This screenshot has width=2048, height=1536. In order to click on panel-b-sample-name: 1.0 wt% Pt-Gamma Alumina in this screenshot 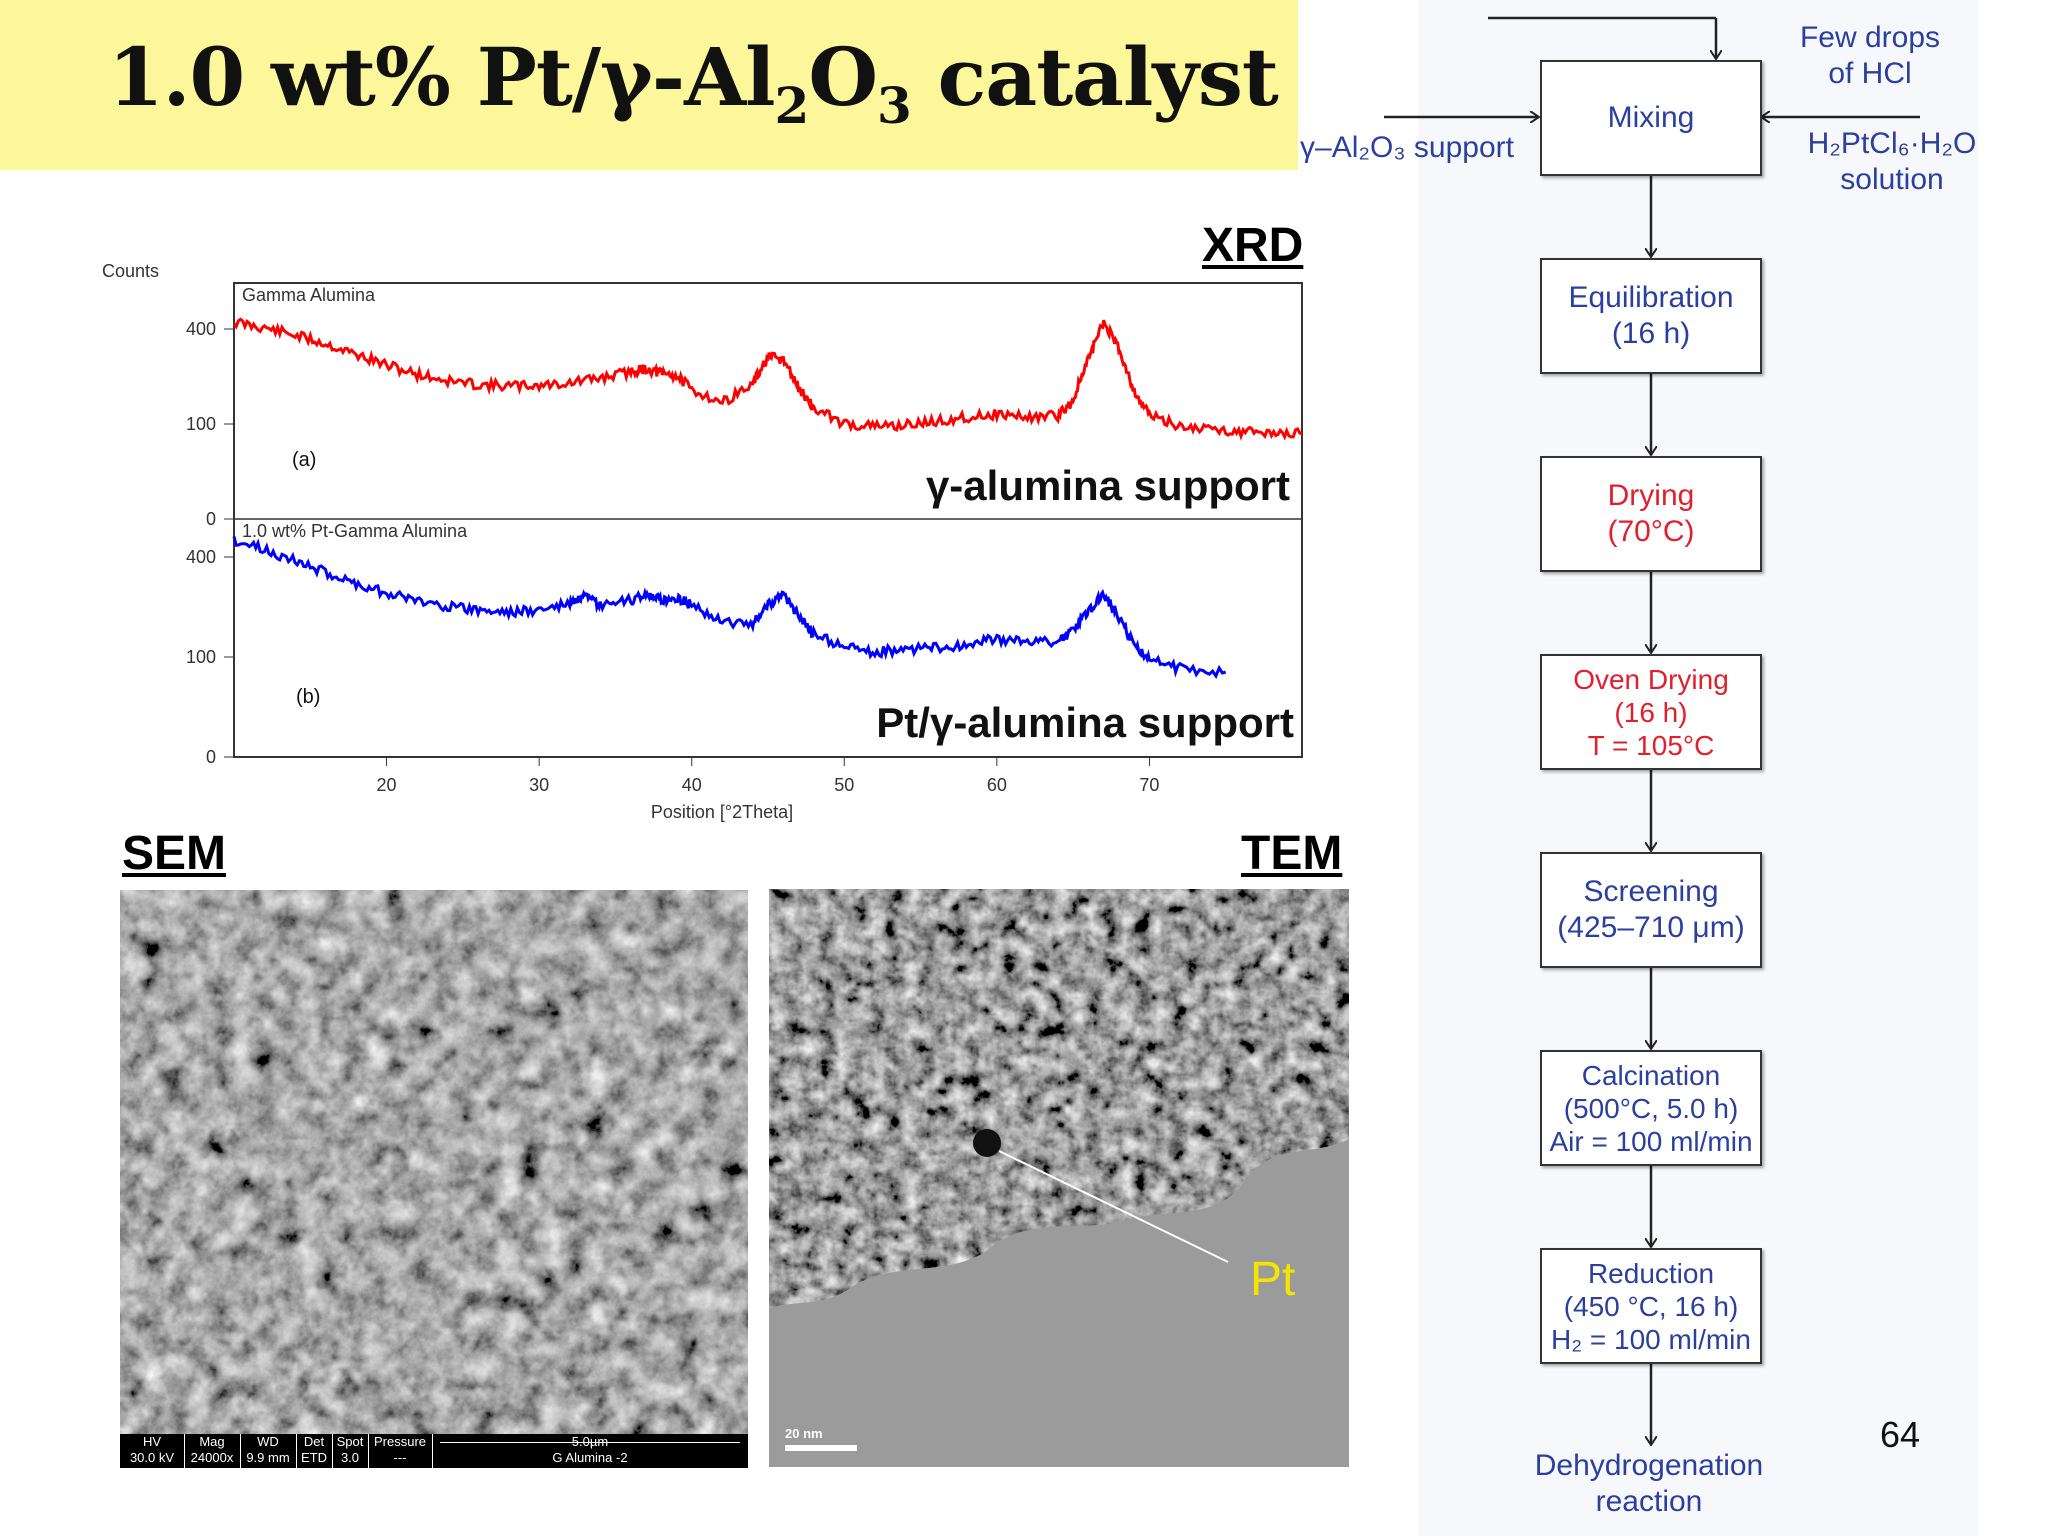, I will do `click(355, 531)`.